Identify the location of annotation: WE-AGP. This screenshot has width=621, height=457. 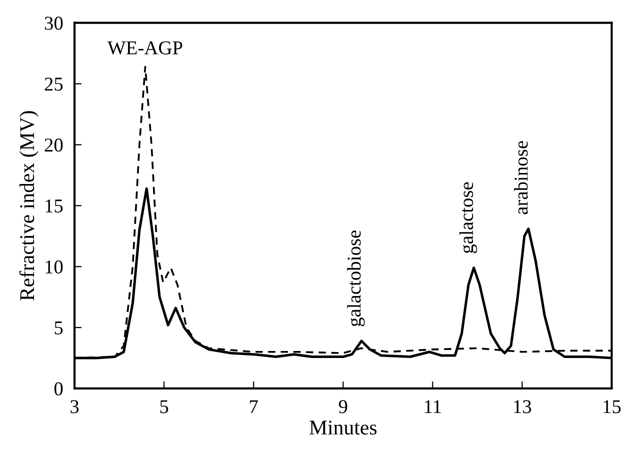
(144, 48).